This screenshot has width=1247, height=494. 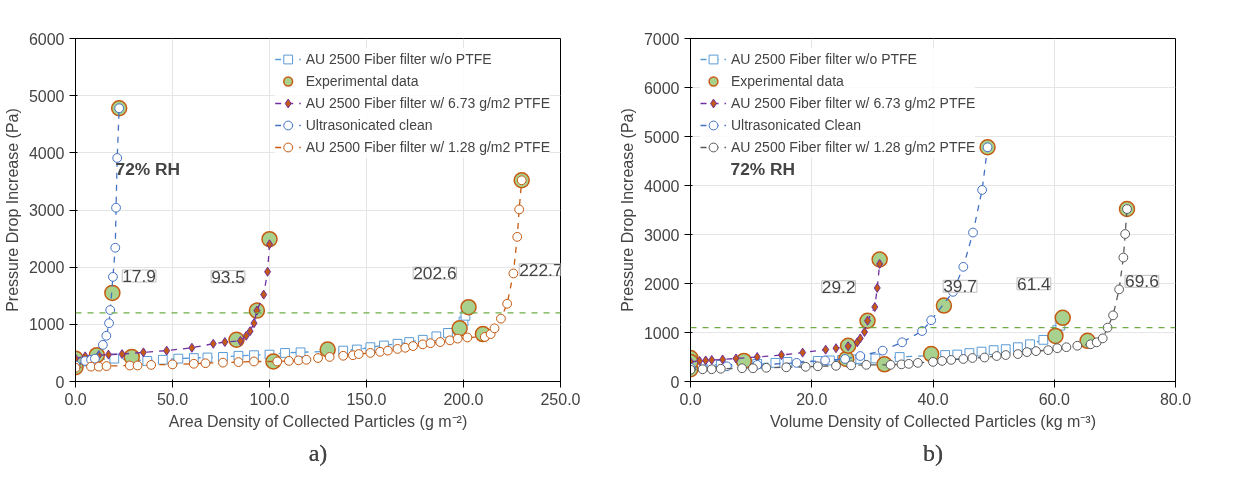 I want to click on x-tick-label: 100.0, so click(x=269, y=399).